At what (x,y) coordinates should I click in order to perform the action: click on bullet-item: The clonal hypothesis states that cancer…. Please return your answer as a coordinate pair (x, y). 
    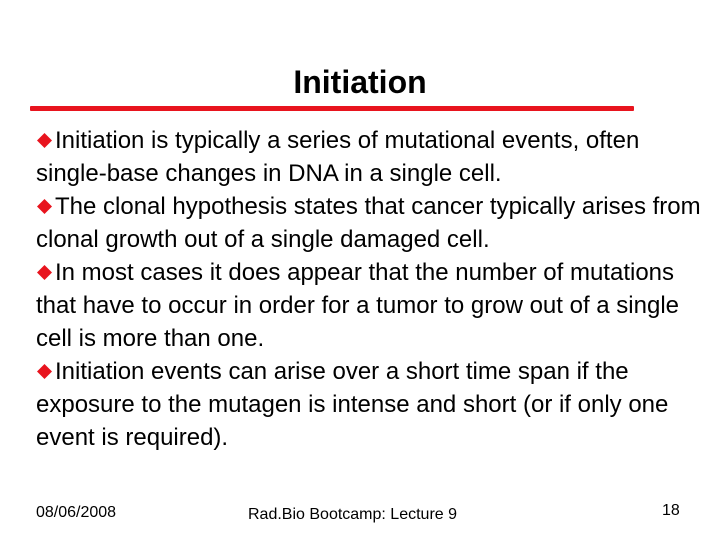
    Looking at the image, I should click on (371, 223).